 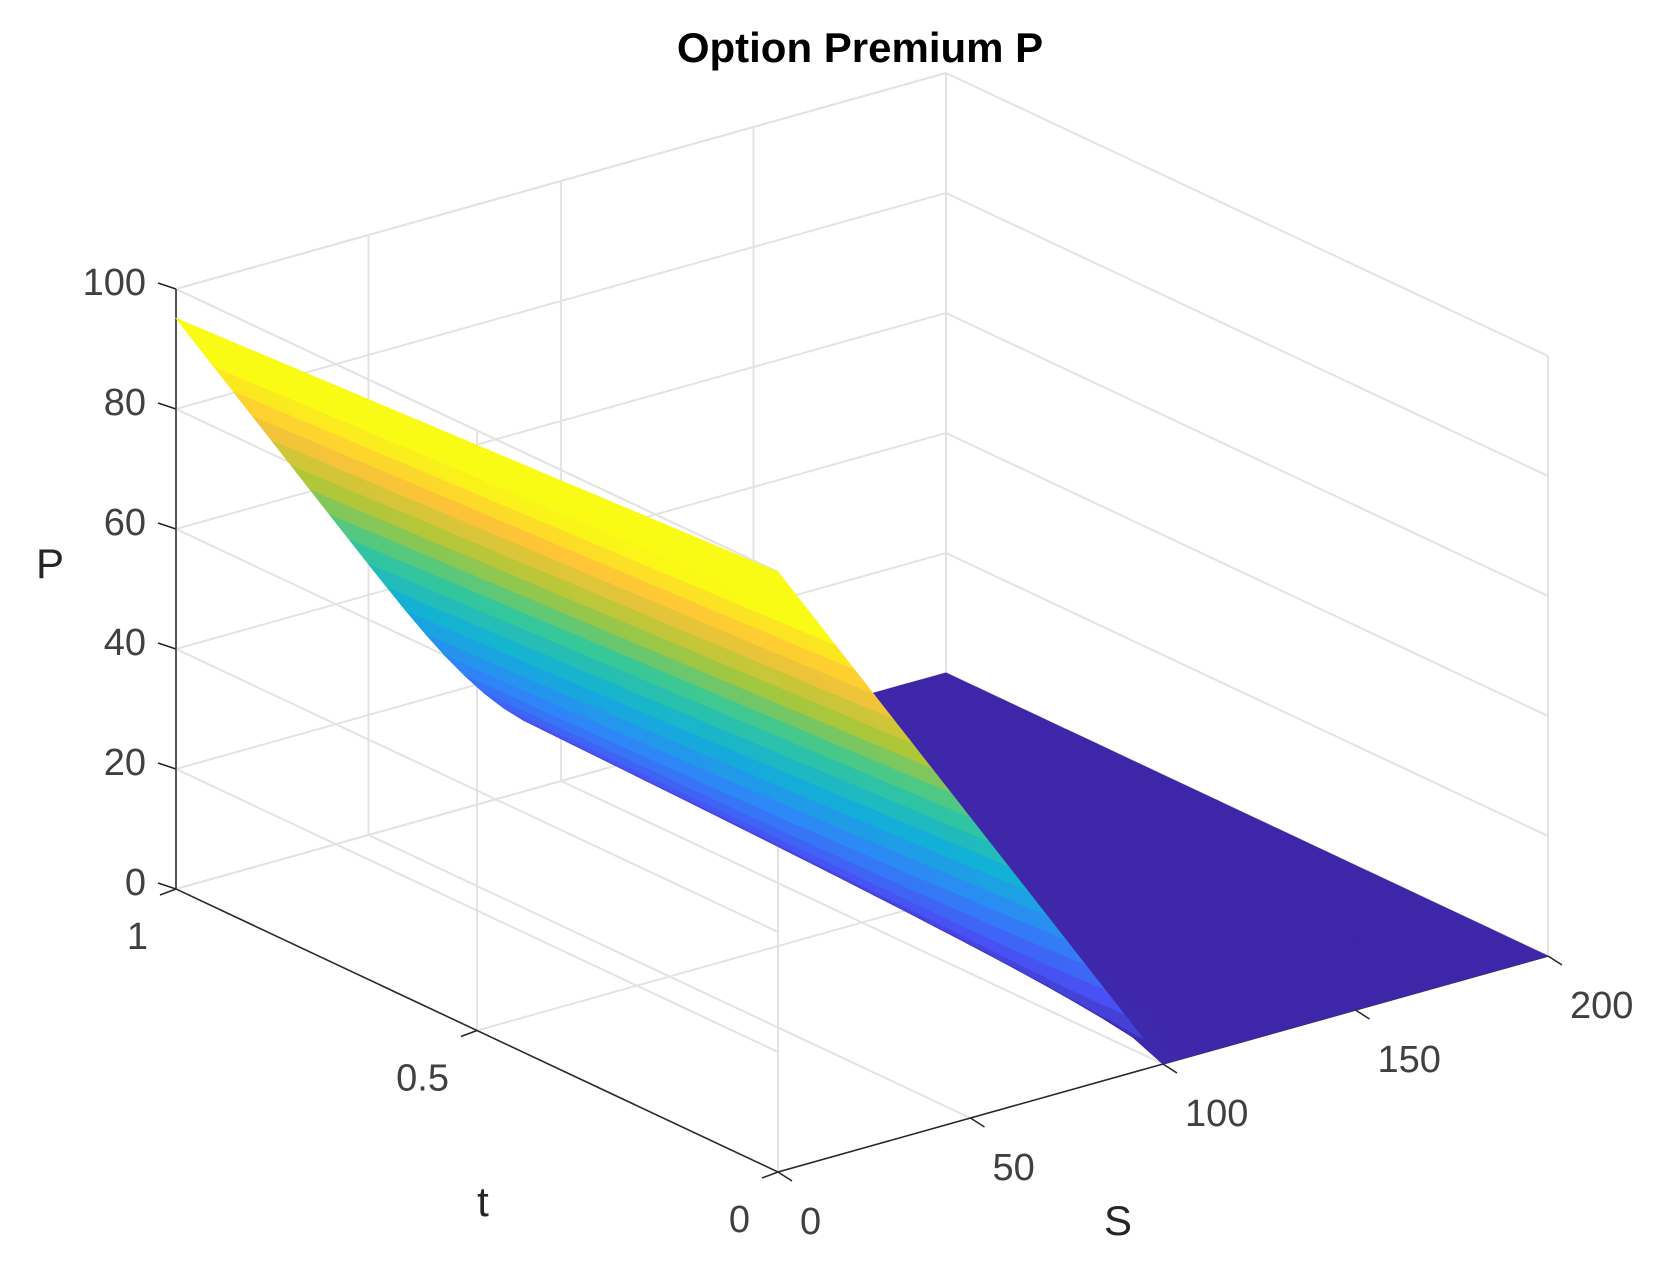 What do you see at coordinates (137, 937) in the screenshot?
I see `y-tick-label: 1` at bounding box center [137, 937].